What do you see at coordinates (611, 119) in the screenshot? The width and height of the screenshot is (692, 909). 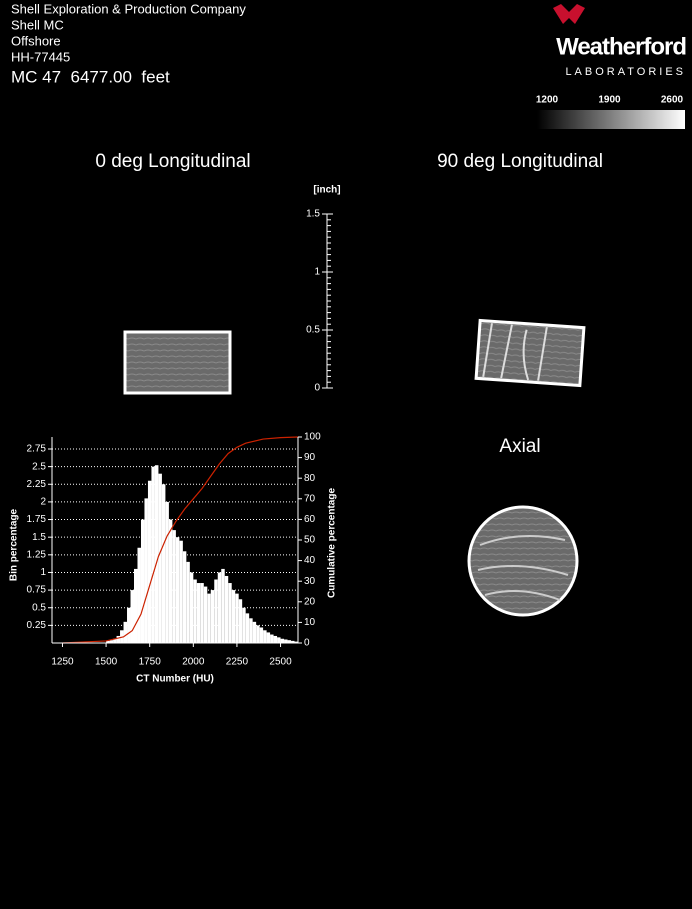 I see `colorbar` at bounding box center [611, 119].